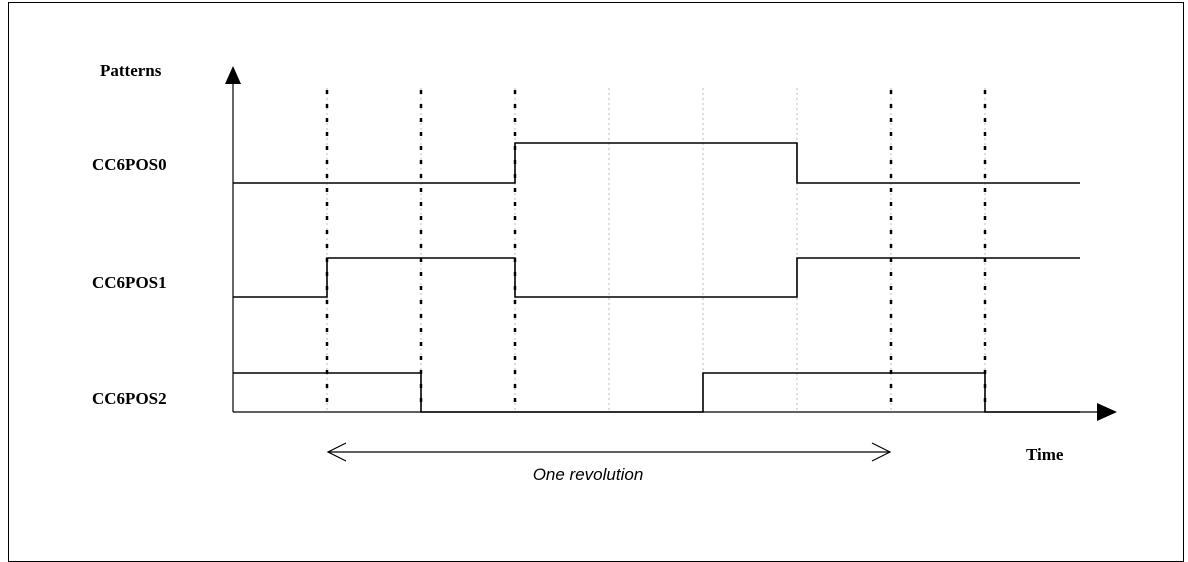 Image resolution: width=1188 pixels, height=562 pixels. I want to click on y-axis-arrowhead, so click(233, 75).